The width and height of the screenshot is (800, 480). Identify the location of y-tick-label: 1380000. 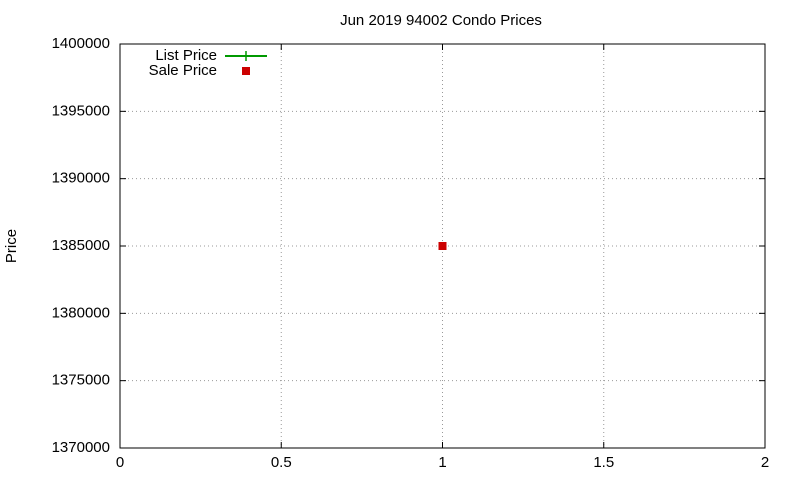
(81, 312).